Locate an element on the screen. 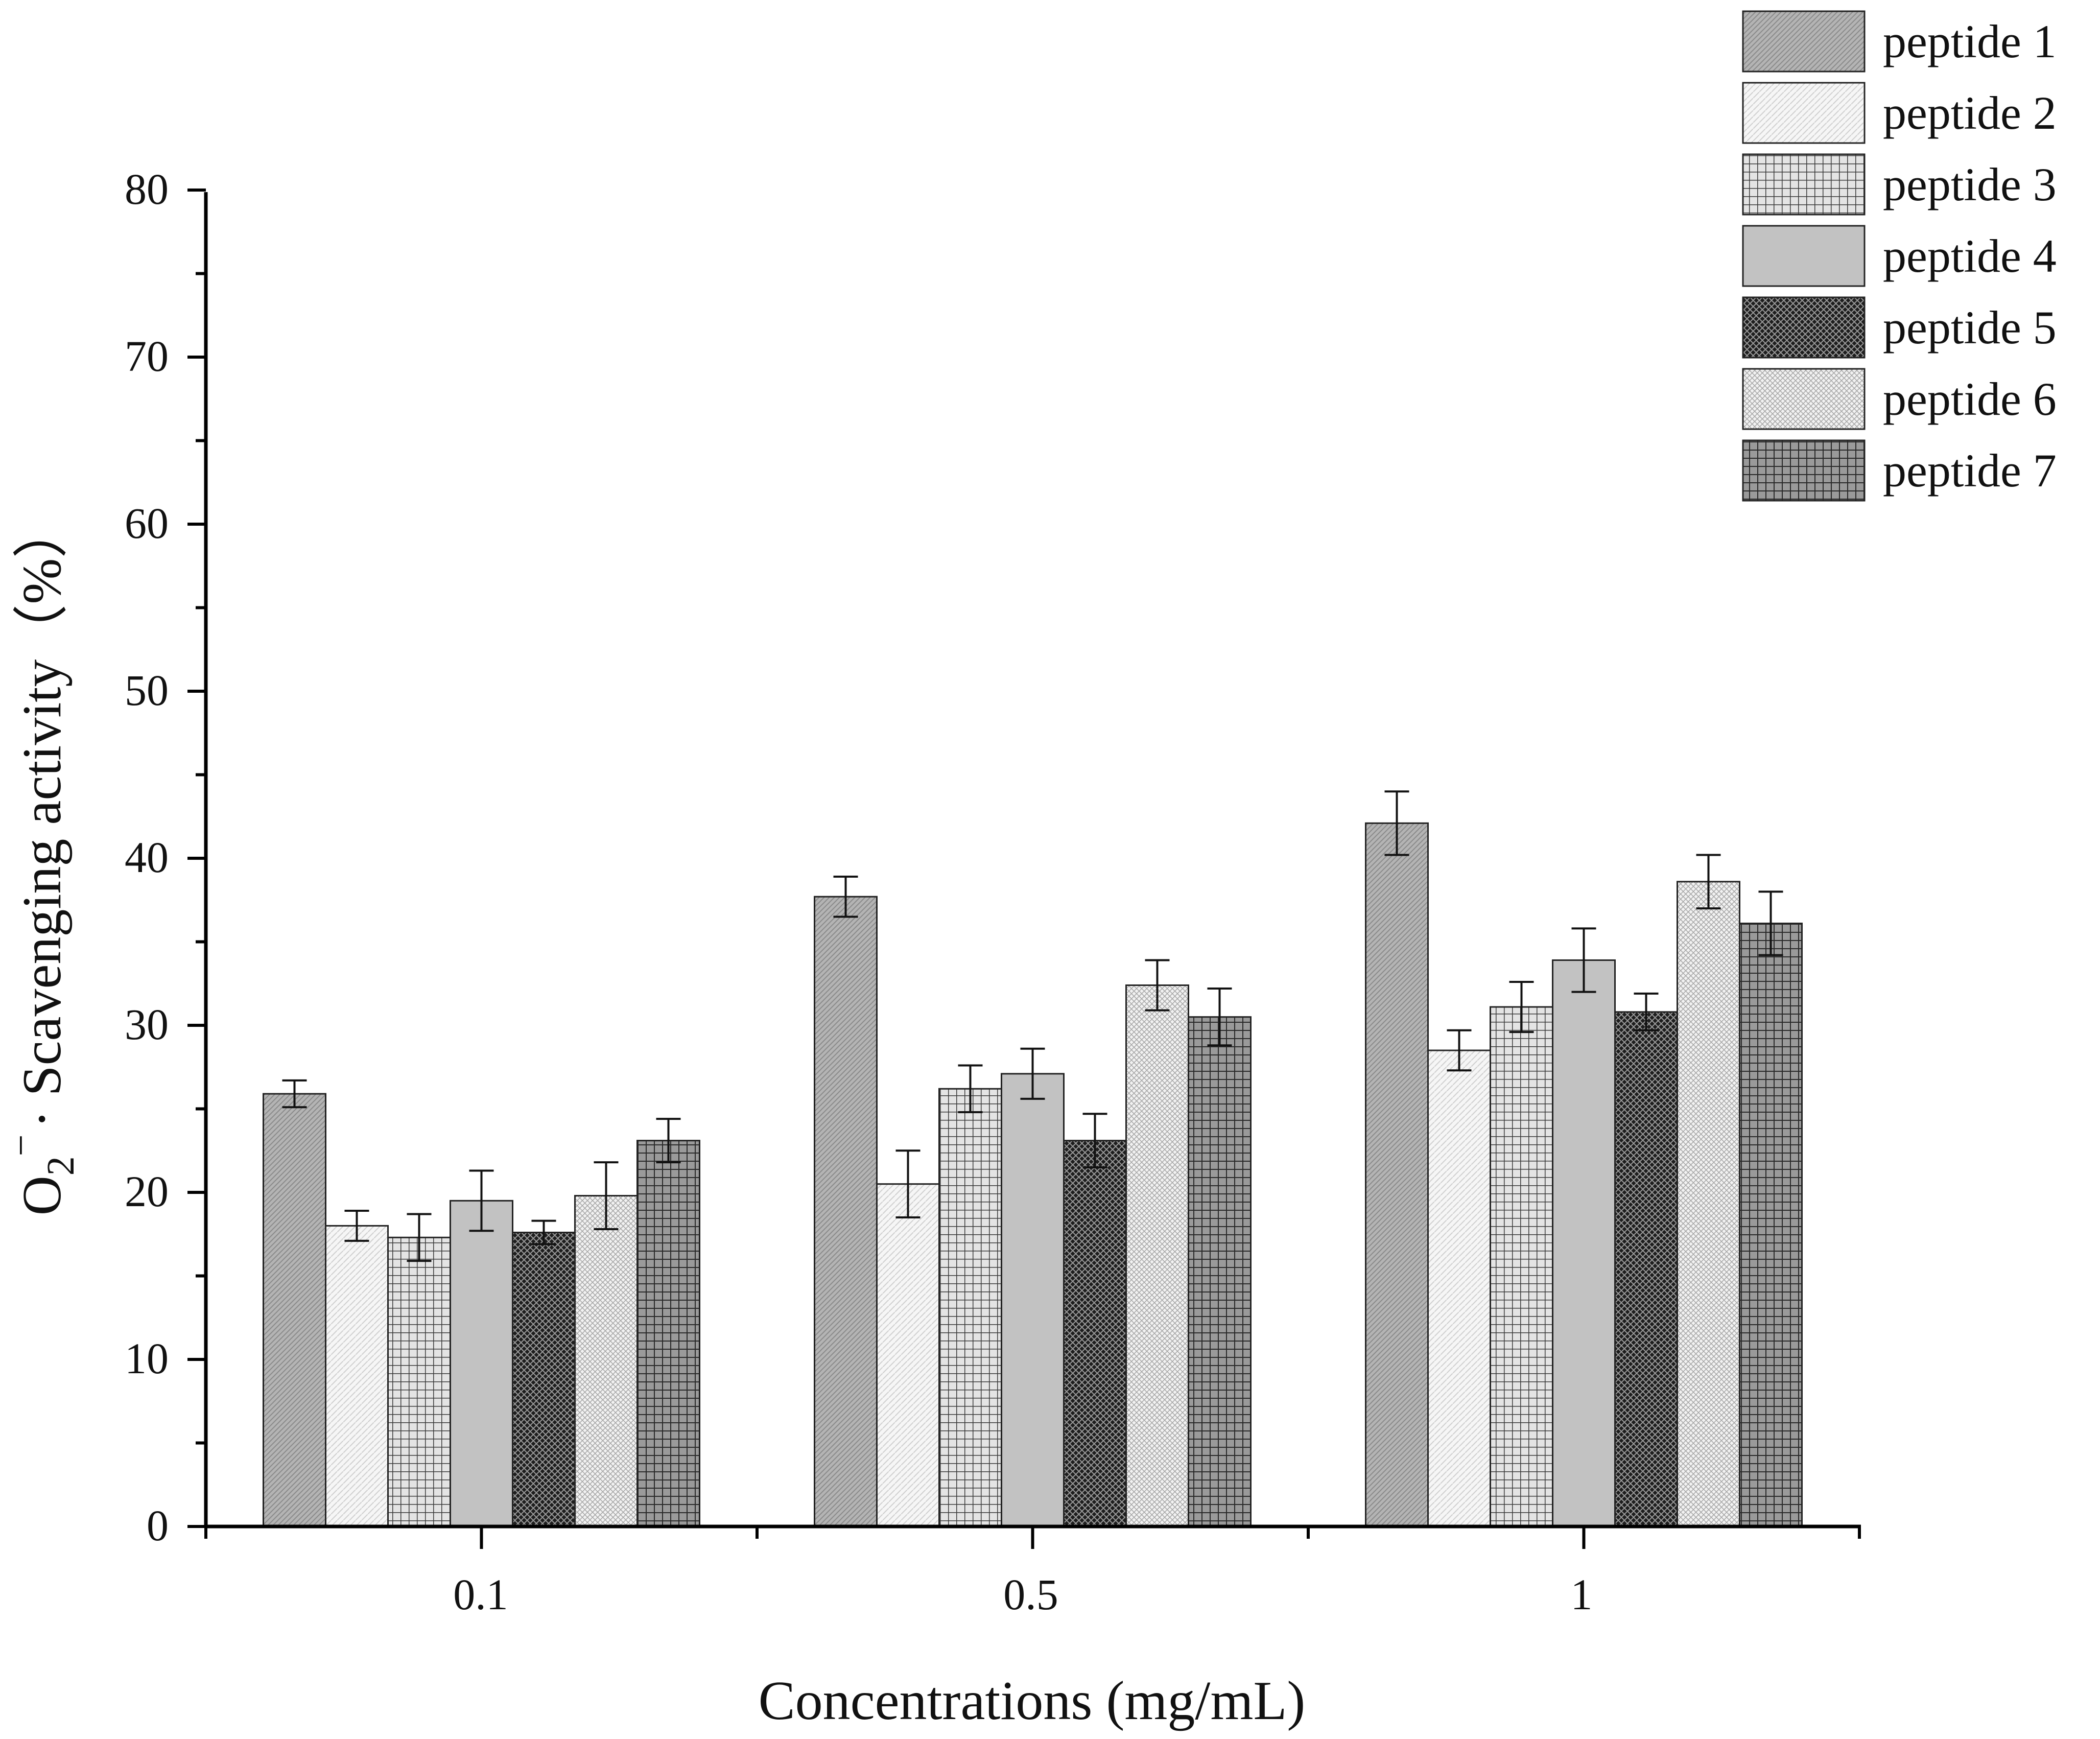  y-tick-label: 40 is located at coordinates (147, 857).